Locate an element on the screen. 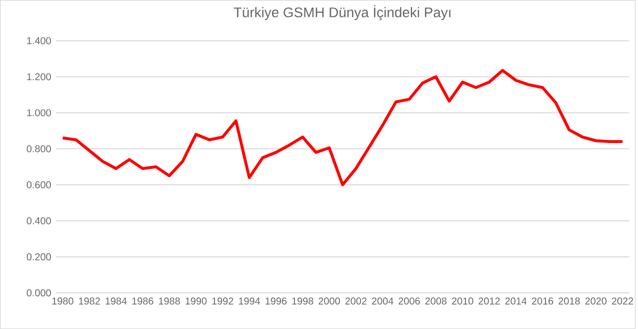 Image resolution: width=638 pixels, height=329 pixels. x-tick-label: 1988 is located at coordinates (169, 301).